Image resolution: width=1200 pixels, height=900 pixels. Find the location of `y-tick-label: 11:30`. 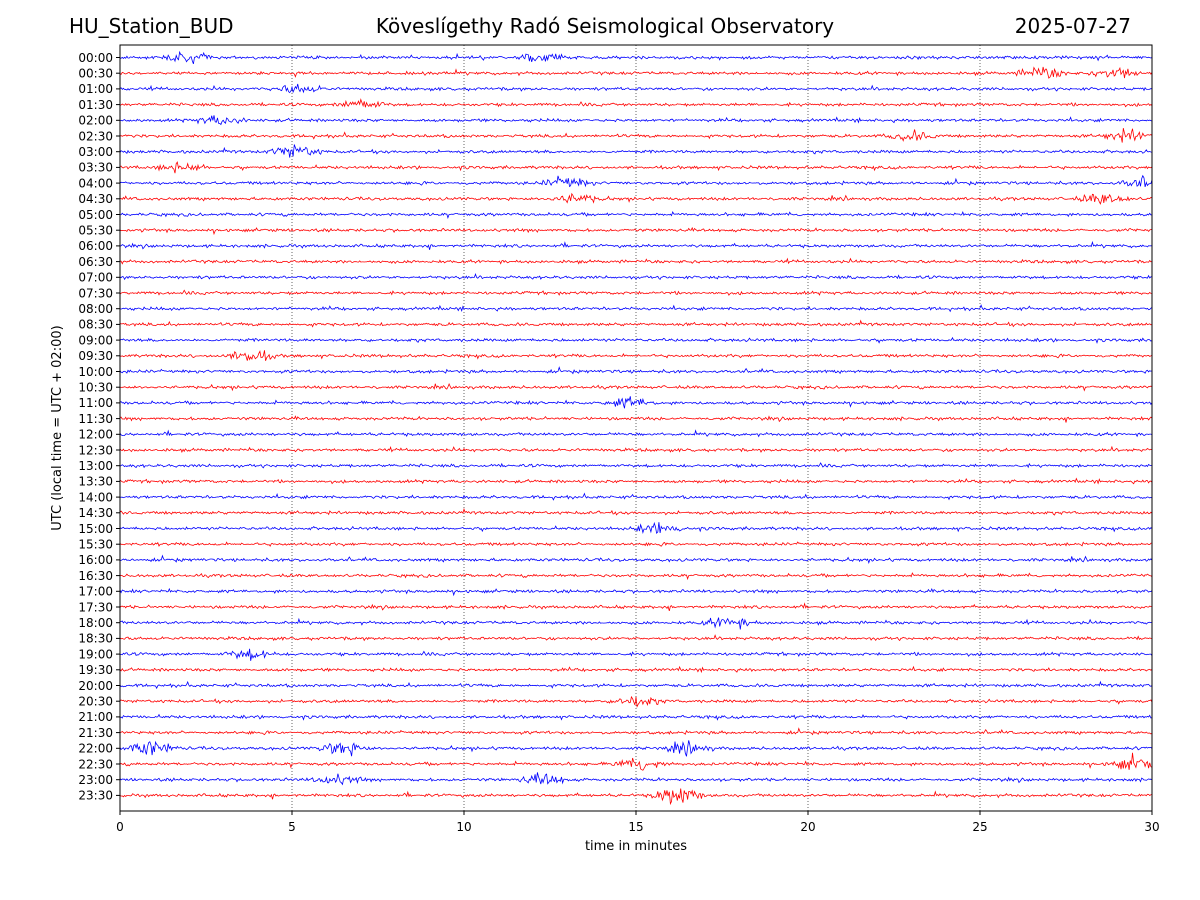

y-tick-label: 11:30 is located at coordinates (95, 419).